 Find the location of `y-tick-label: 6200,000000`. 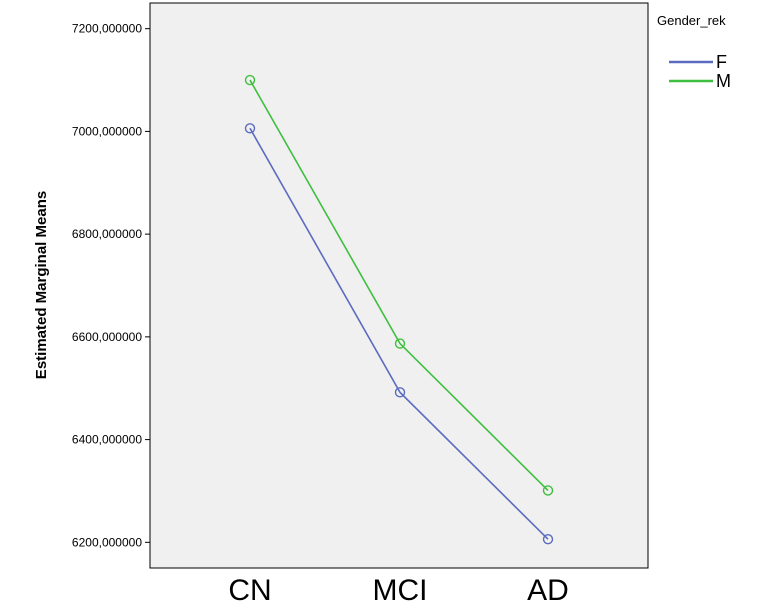

y-tick-label: 6200,000000 is located at coordinates (107, 542).